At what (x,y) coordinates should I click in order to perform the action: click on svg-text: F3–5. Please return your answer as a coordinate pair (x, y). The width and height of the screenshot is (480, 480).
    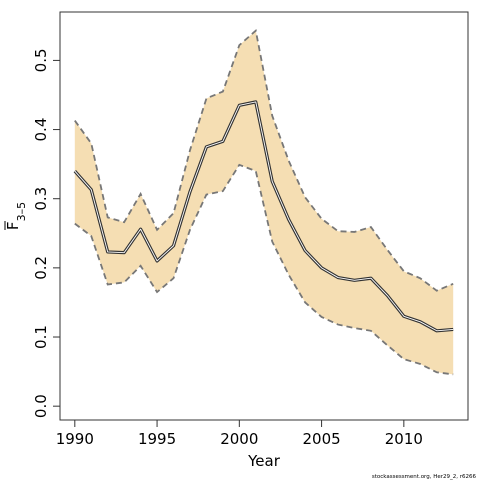
    Looking at the image, I should click on (16, 216).